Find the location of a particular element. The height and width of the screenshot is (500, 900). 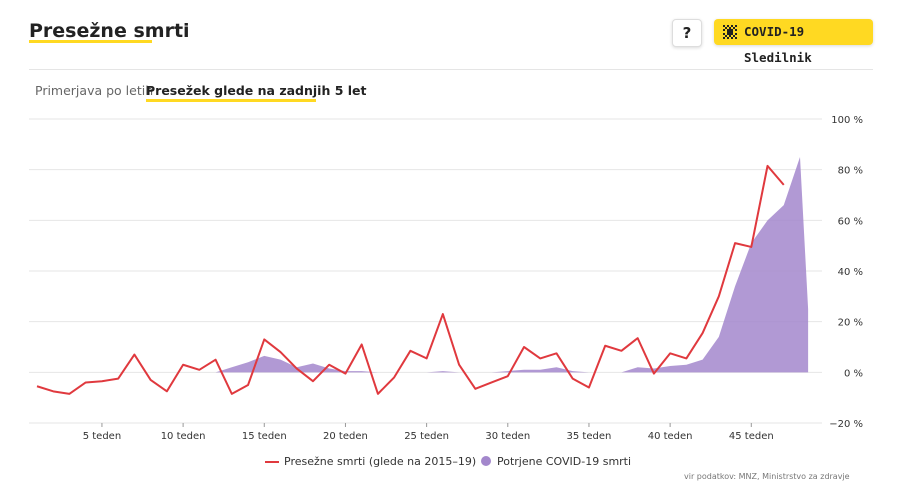

x-tick-label: 25 teden is located at coordinates (426, 436).